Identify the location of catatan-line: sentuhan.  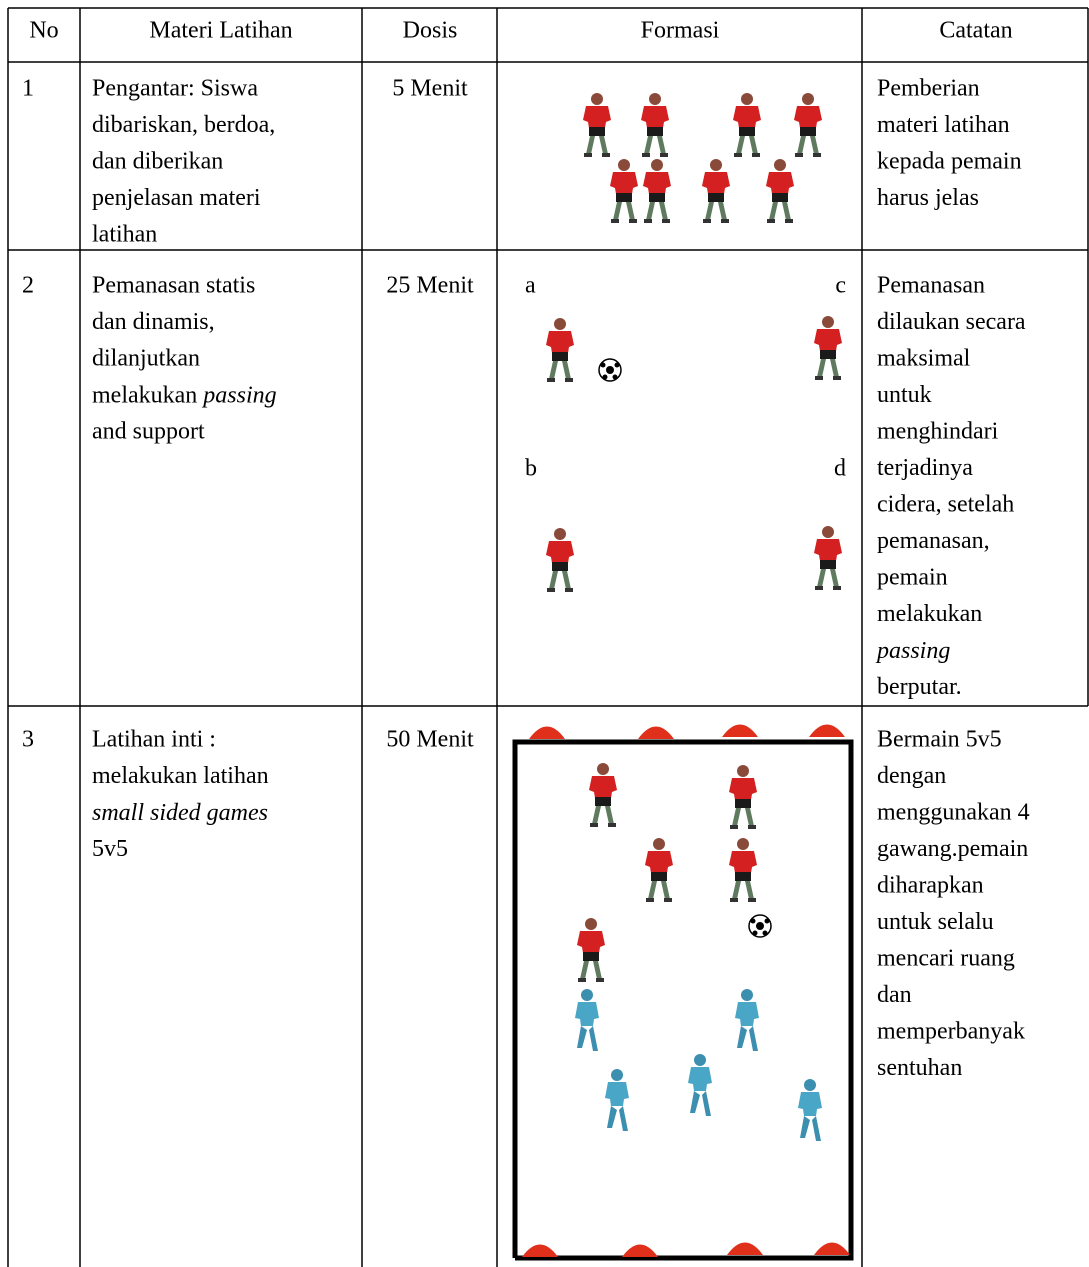
(919, 1068).